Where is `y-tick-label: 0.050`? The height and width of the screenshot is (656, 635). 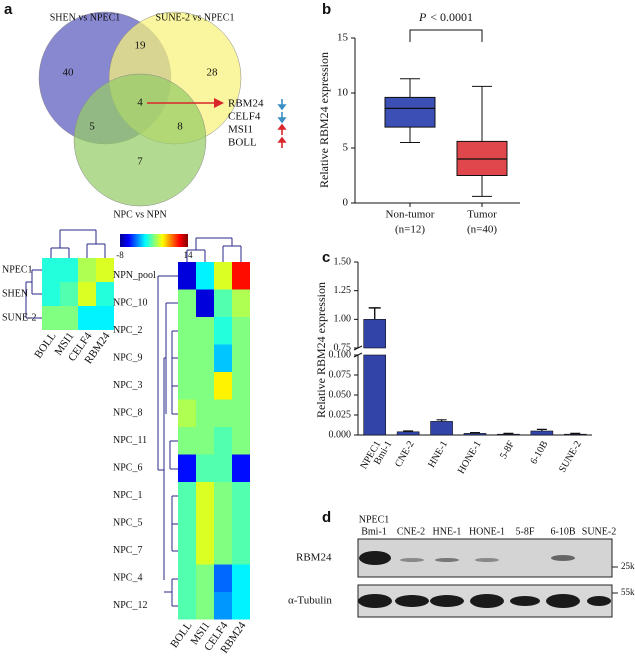
y-tick-label: 0.050 is located at coordinates (340, 394).